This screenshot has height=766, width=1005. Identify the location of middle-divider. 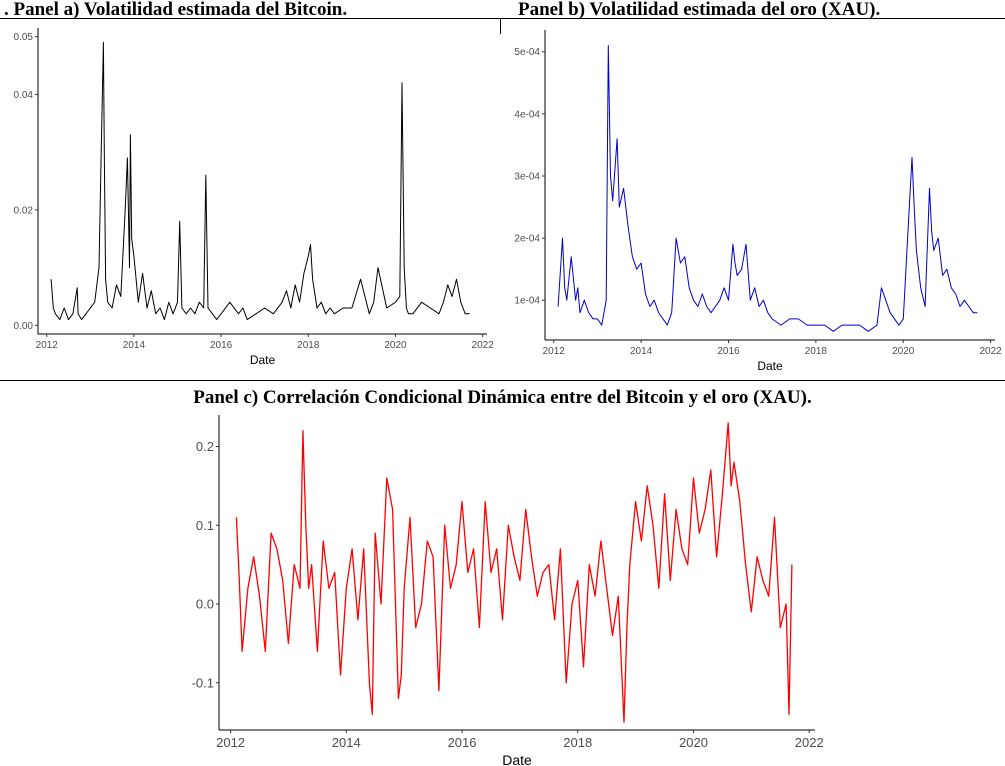
(502, 380).